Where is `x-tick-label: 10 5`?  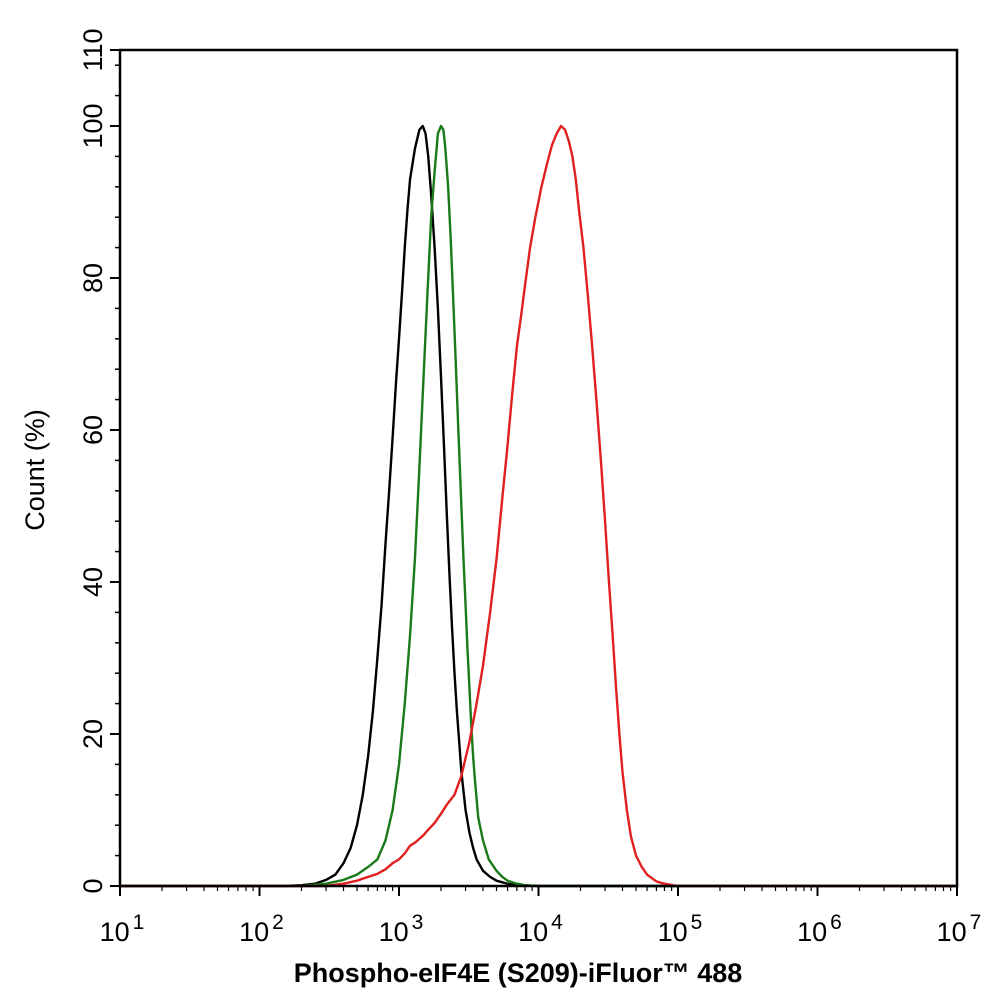
x-tick-label: 10 5 is located at coordinates (680, 929).